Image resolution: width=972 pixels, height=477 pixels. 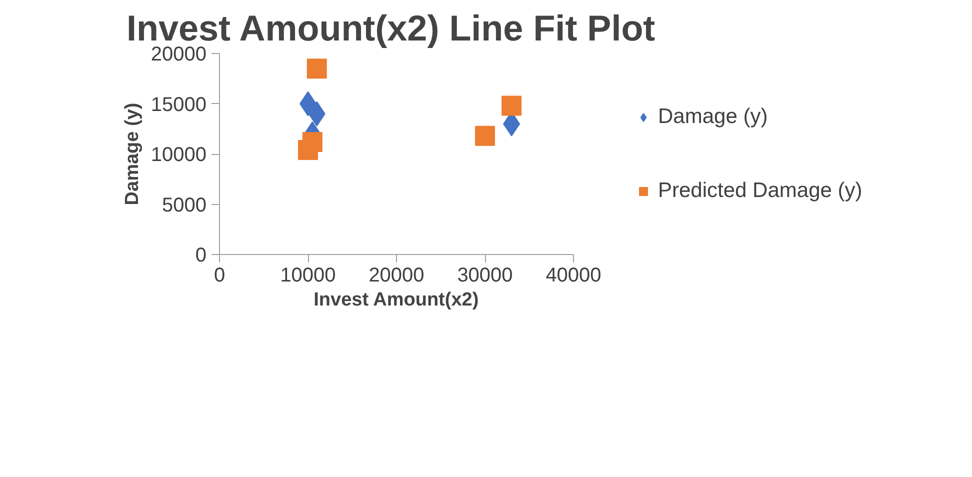 I want to click on x-axis-title: Invest Amount(x2), so click(x=396, y=300).